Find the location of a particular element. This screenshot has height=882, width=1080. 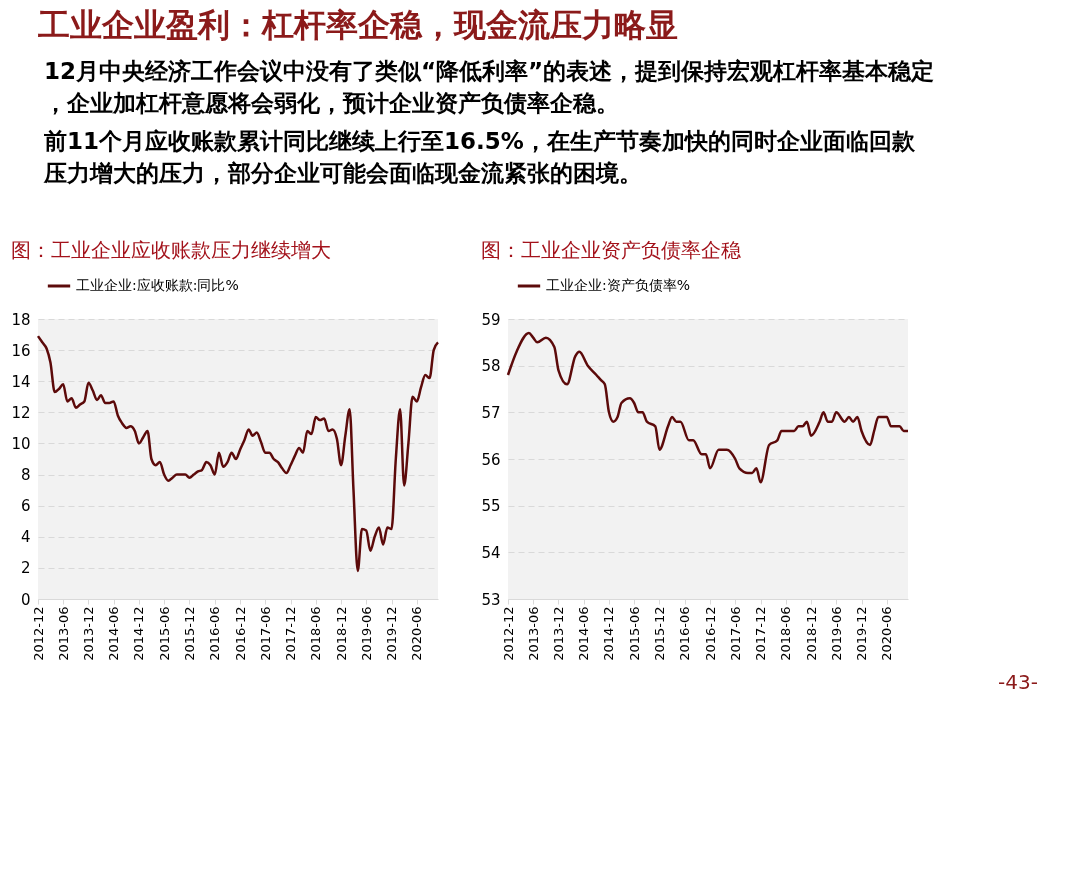

legend-label: 工业企业:应收账款:同比% is located at coordinates (157, 285).